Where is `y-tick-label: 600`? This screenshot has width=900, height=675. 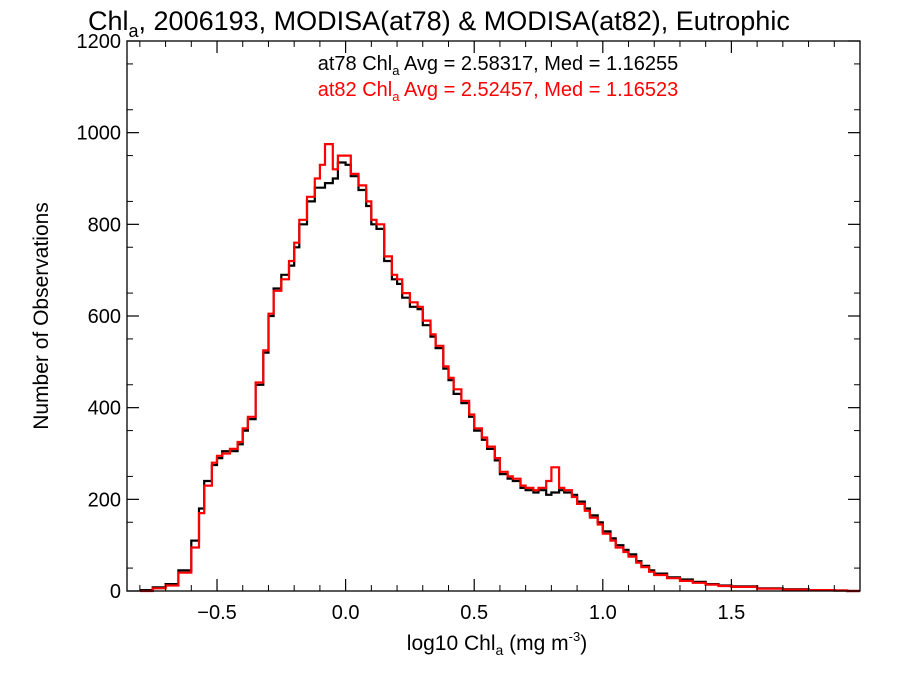
y-tick-label: 600 is located at coordinates (104, 317).